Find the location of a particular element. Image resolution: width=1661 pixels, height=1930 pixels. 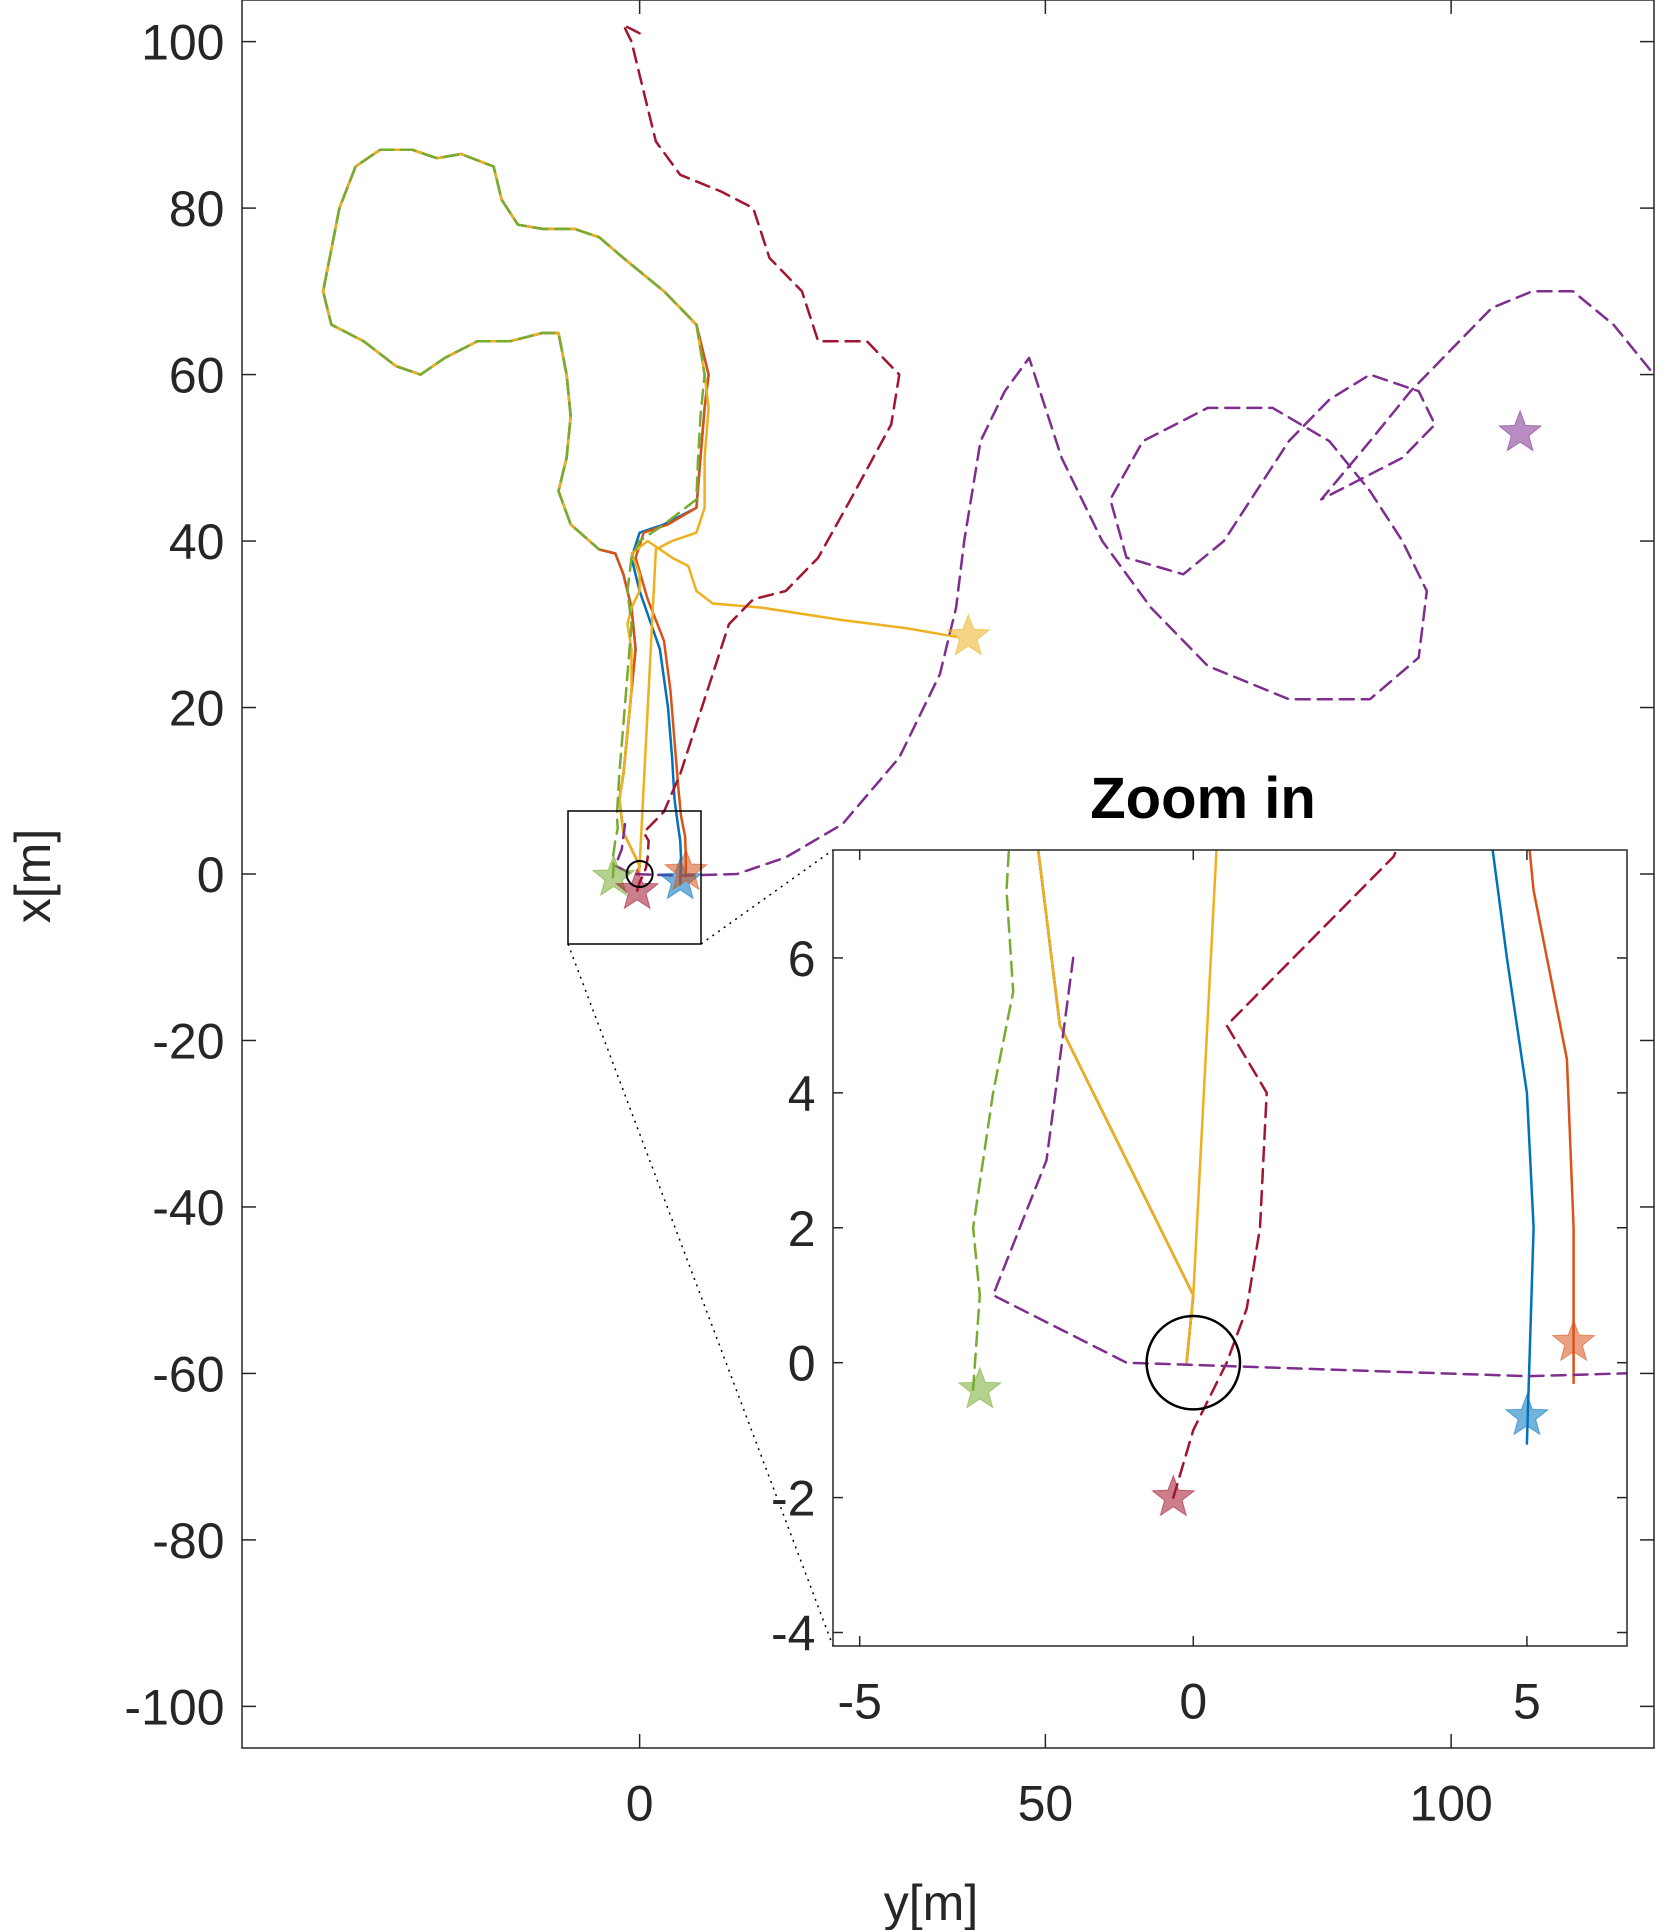

y-tick-label: 4 is located at coordinates (802, 1094).